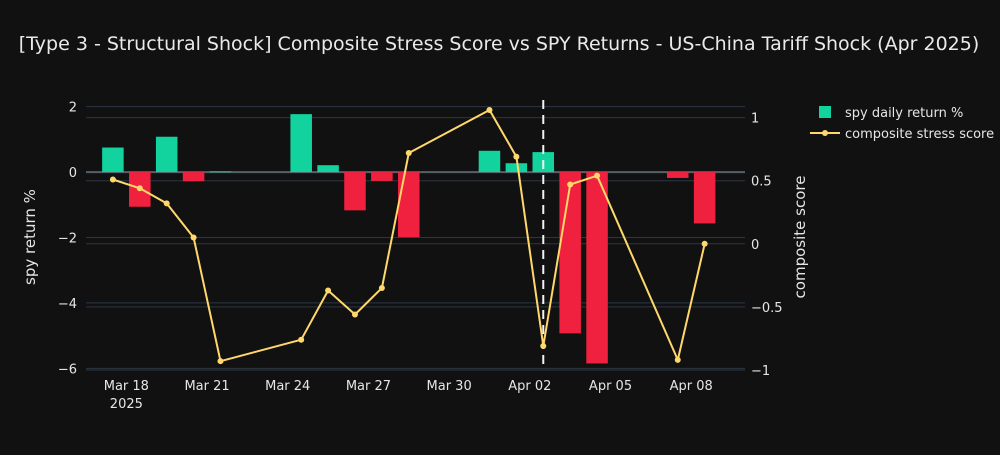  What do you see at coordinates (67, 369) in the screenshot?
I see `y-left-tick-label: −6` at bounding box center [67, 369].